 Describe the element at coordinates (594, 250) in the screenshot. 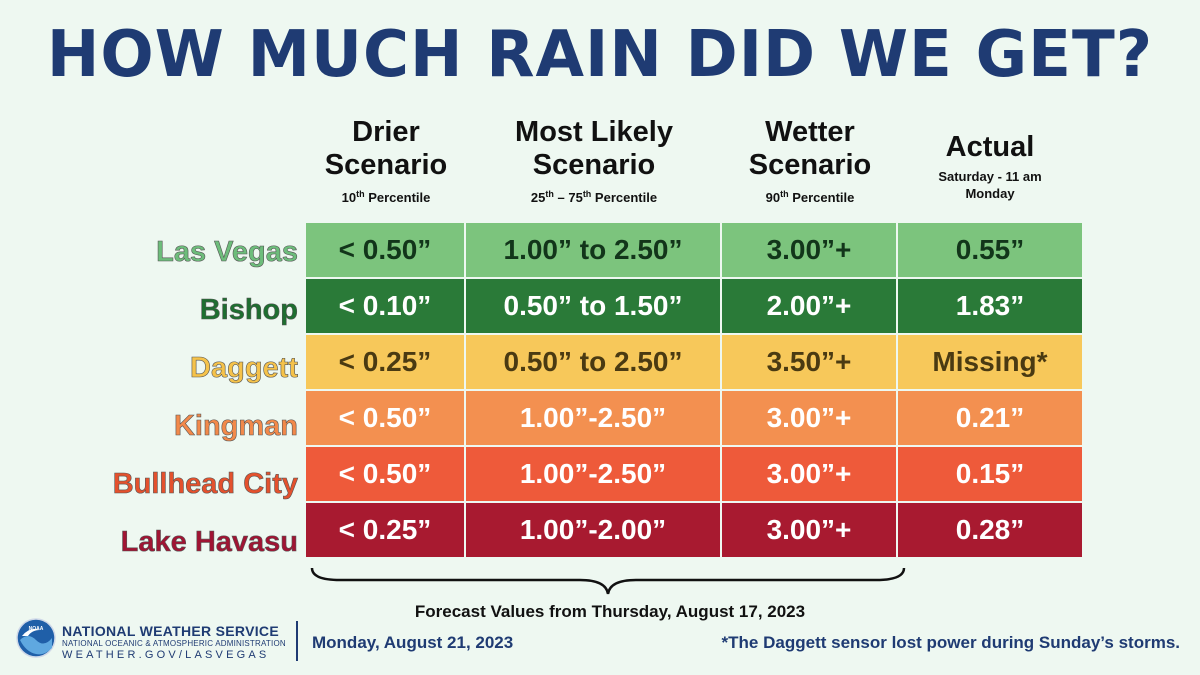

I see `table-cell: 1.00” to 2.50”` at that location.